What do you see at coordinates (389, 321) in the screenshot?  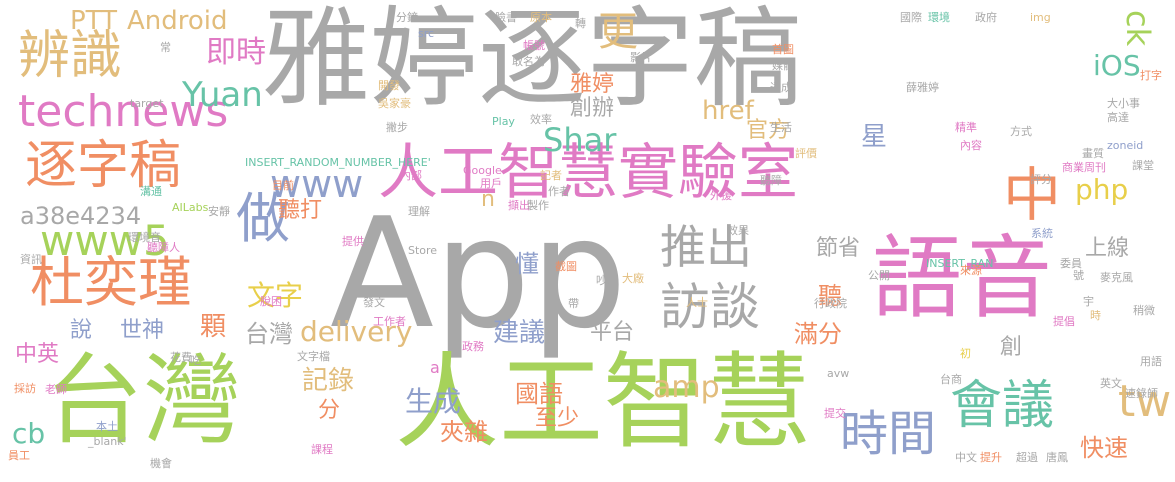 I see `cloud-word: 工作者` at bounding box center [389, 321].